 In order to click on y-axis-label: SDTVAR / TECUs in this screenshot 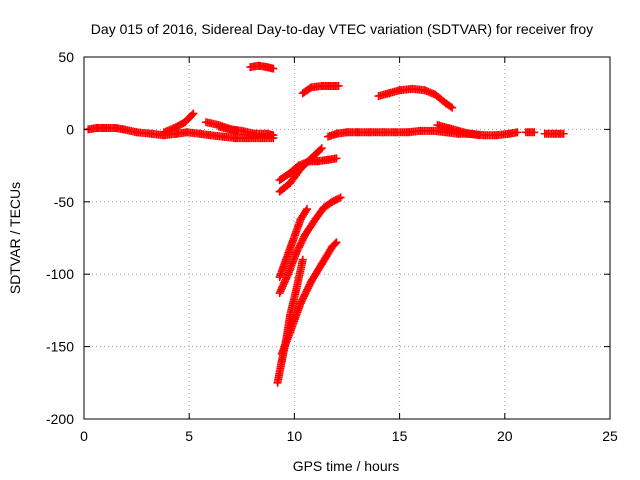, I will do `click(15, 238)`.